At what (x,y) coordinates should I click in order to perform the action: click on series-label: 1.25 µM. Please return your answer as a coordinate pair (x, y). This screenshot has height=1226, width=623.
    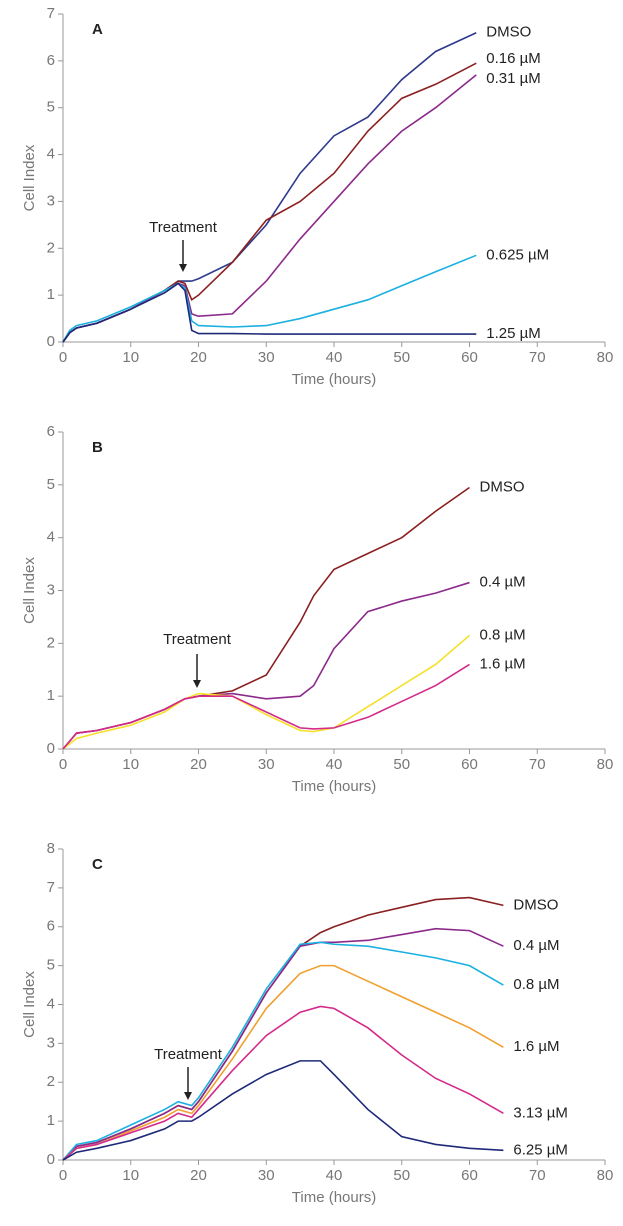
    Looking at the image, I should click on (513, 333).